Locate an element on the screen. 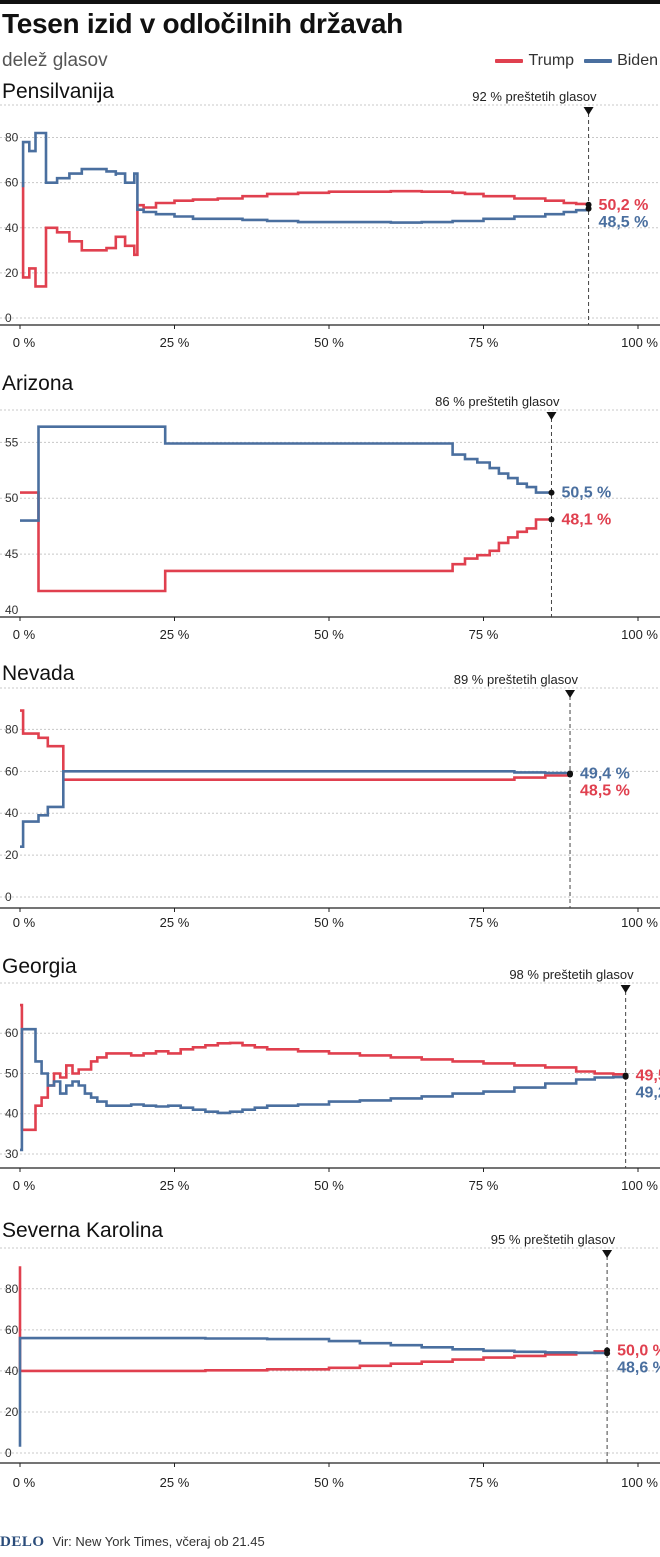 The image size is (660, 1557). y-tick-label: 45 is located at coordinates (12, 554).